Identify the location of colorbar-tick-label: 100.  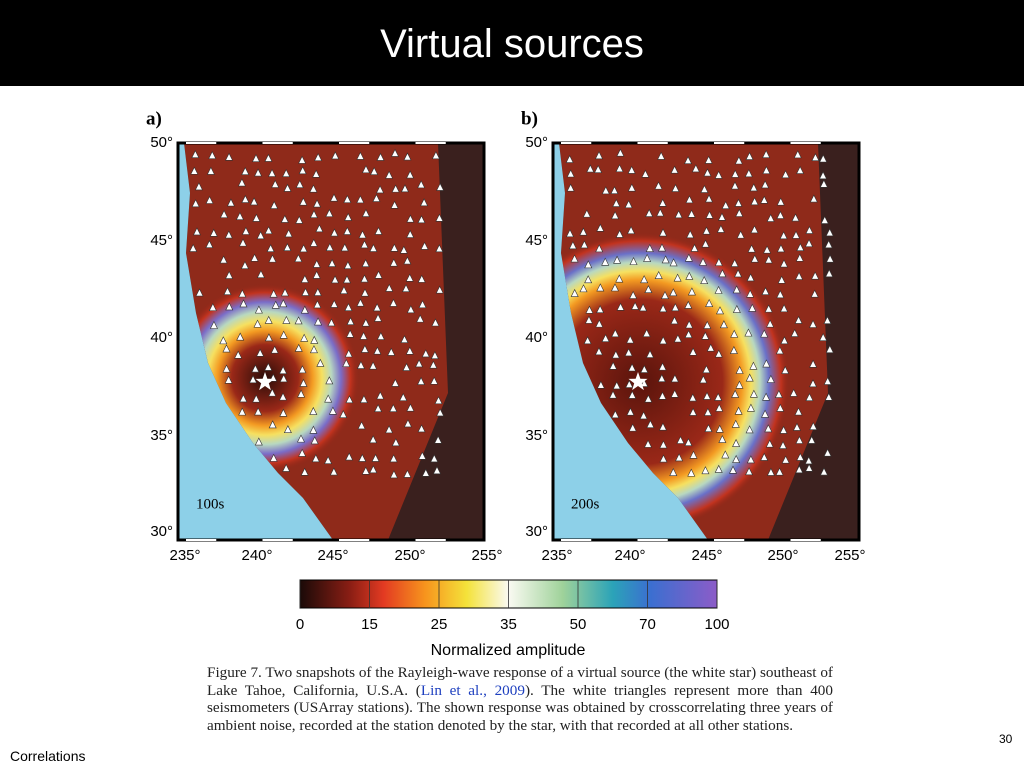
(716, 624).